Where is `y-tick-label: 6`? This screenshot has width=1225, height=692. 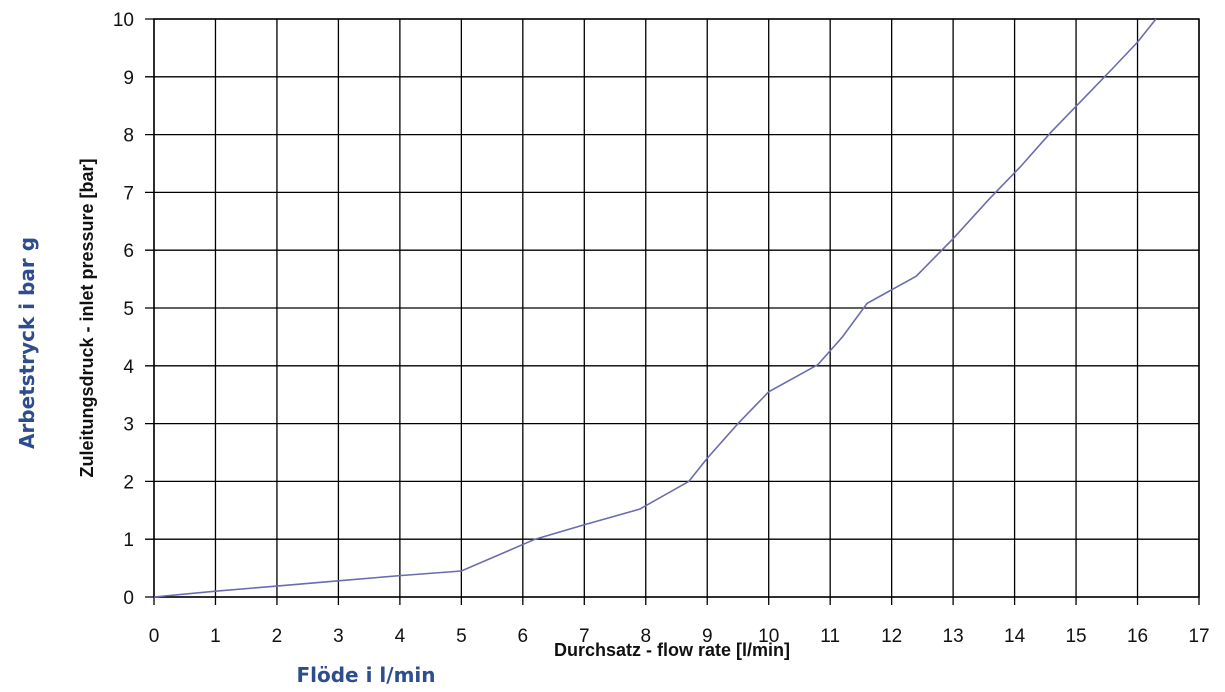 y-tick-label: 6 is located at coordinates (128, 251).